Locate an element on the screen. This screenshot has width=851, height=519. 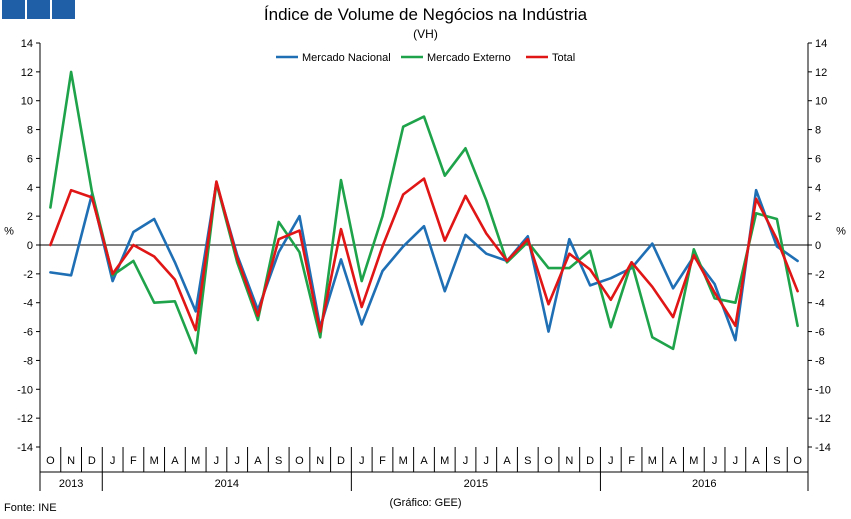
y-tick-label-right: -10 is located at coordinates (823, 390).